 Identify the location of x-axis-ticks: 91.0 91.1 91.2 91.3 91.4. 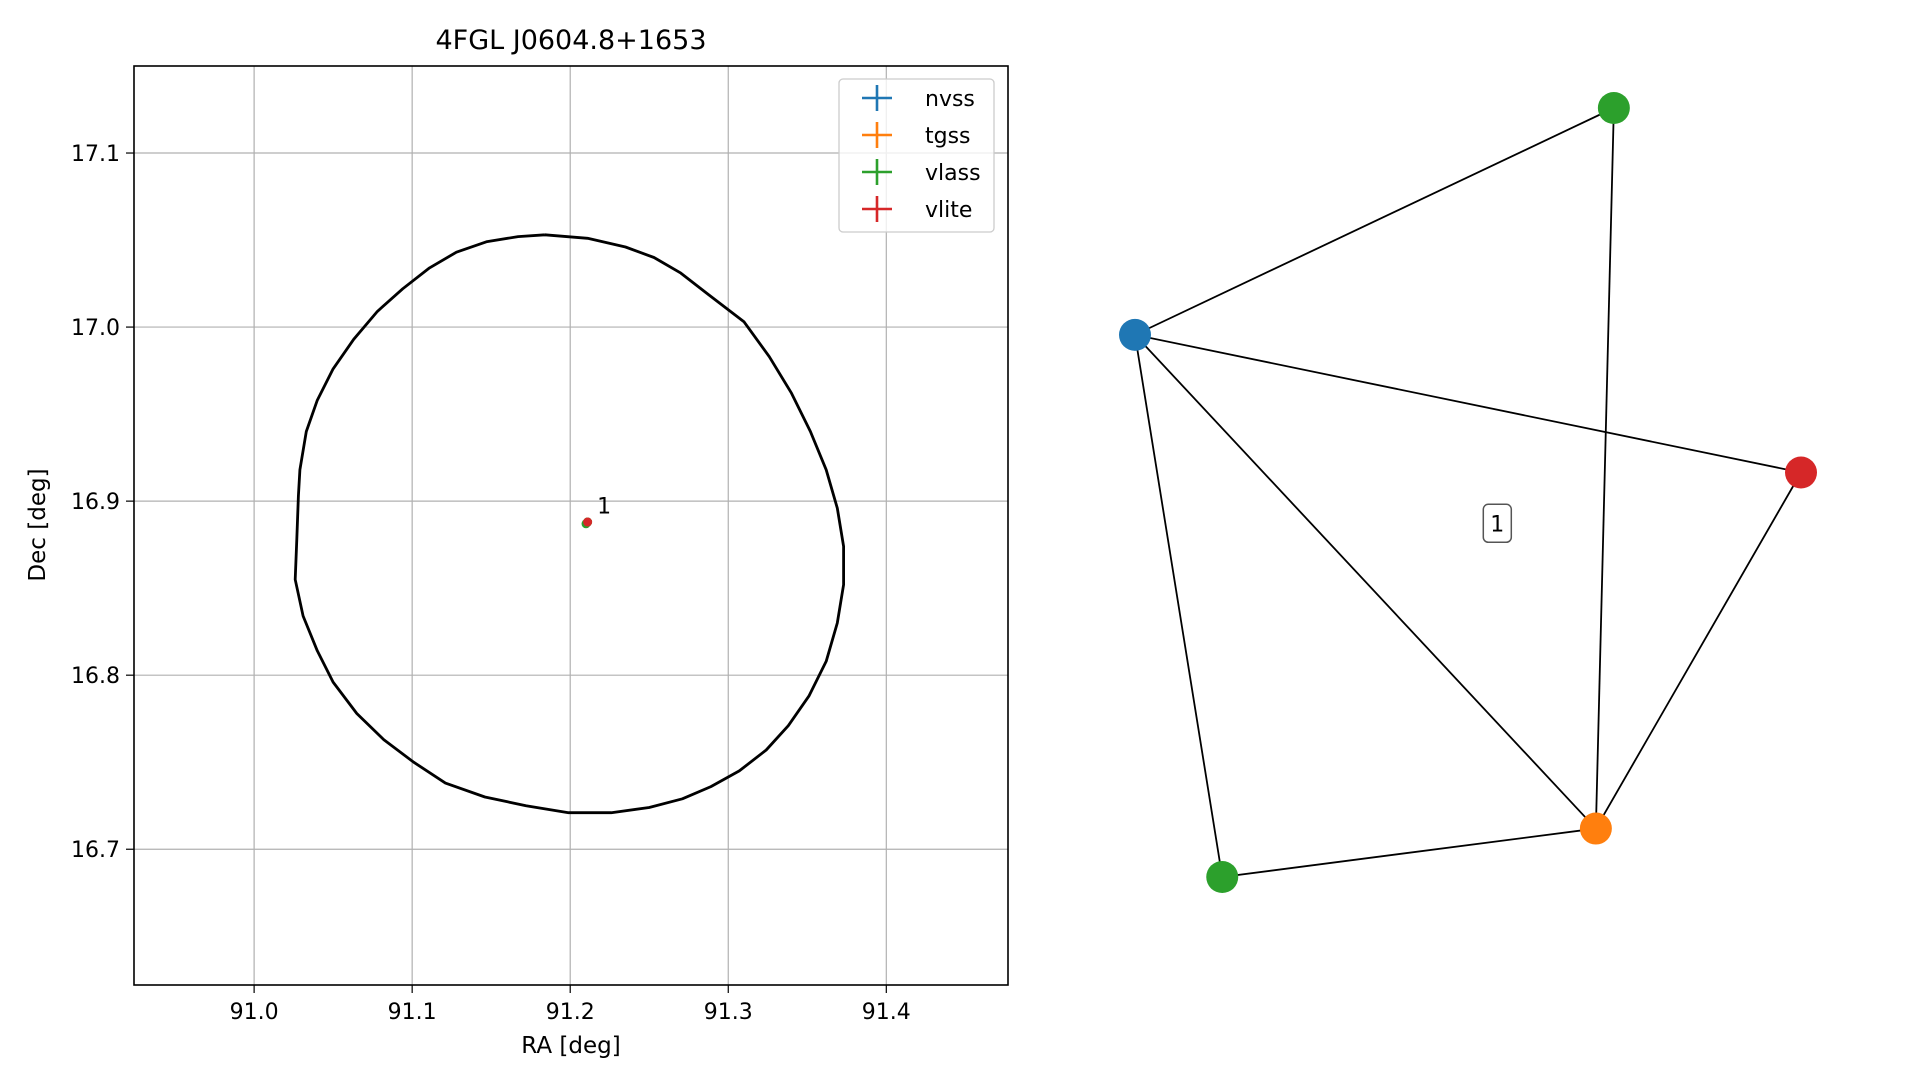
(570, 1005).